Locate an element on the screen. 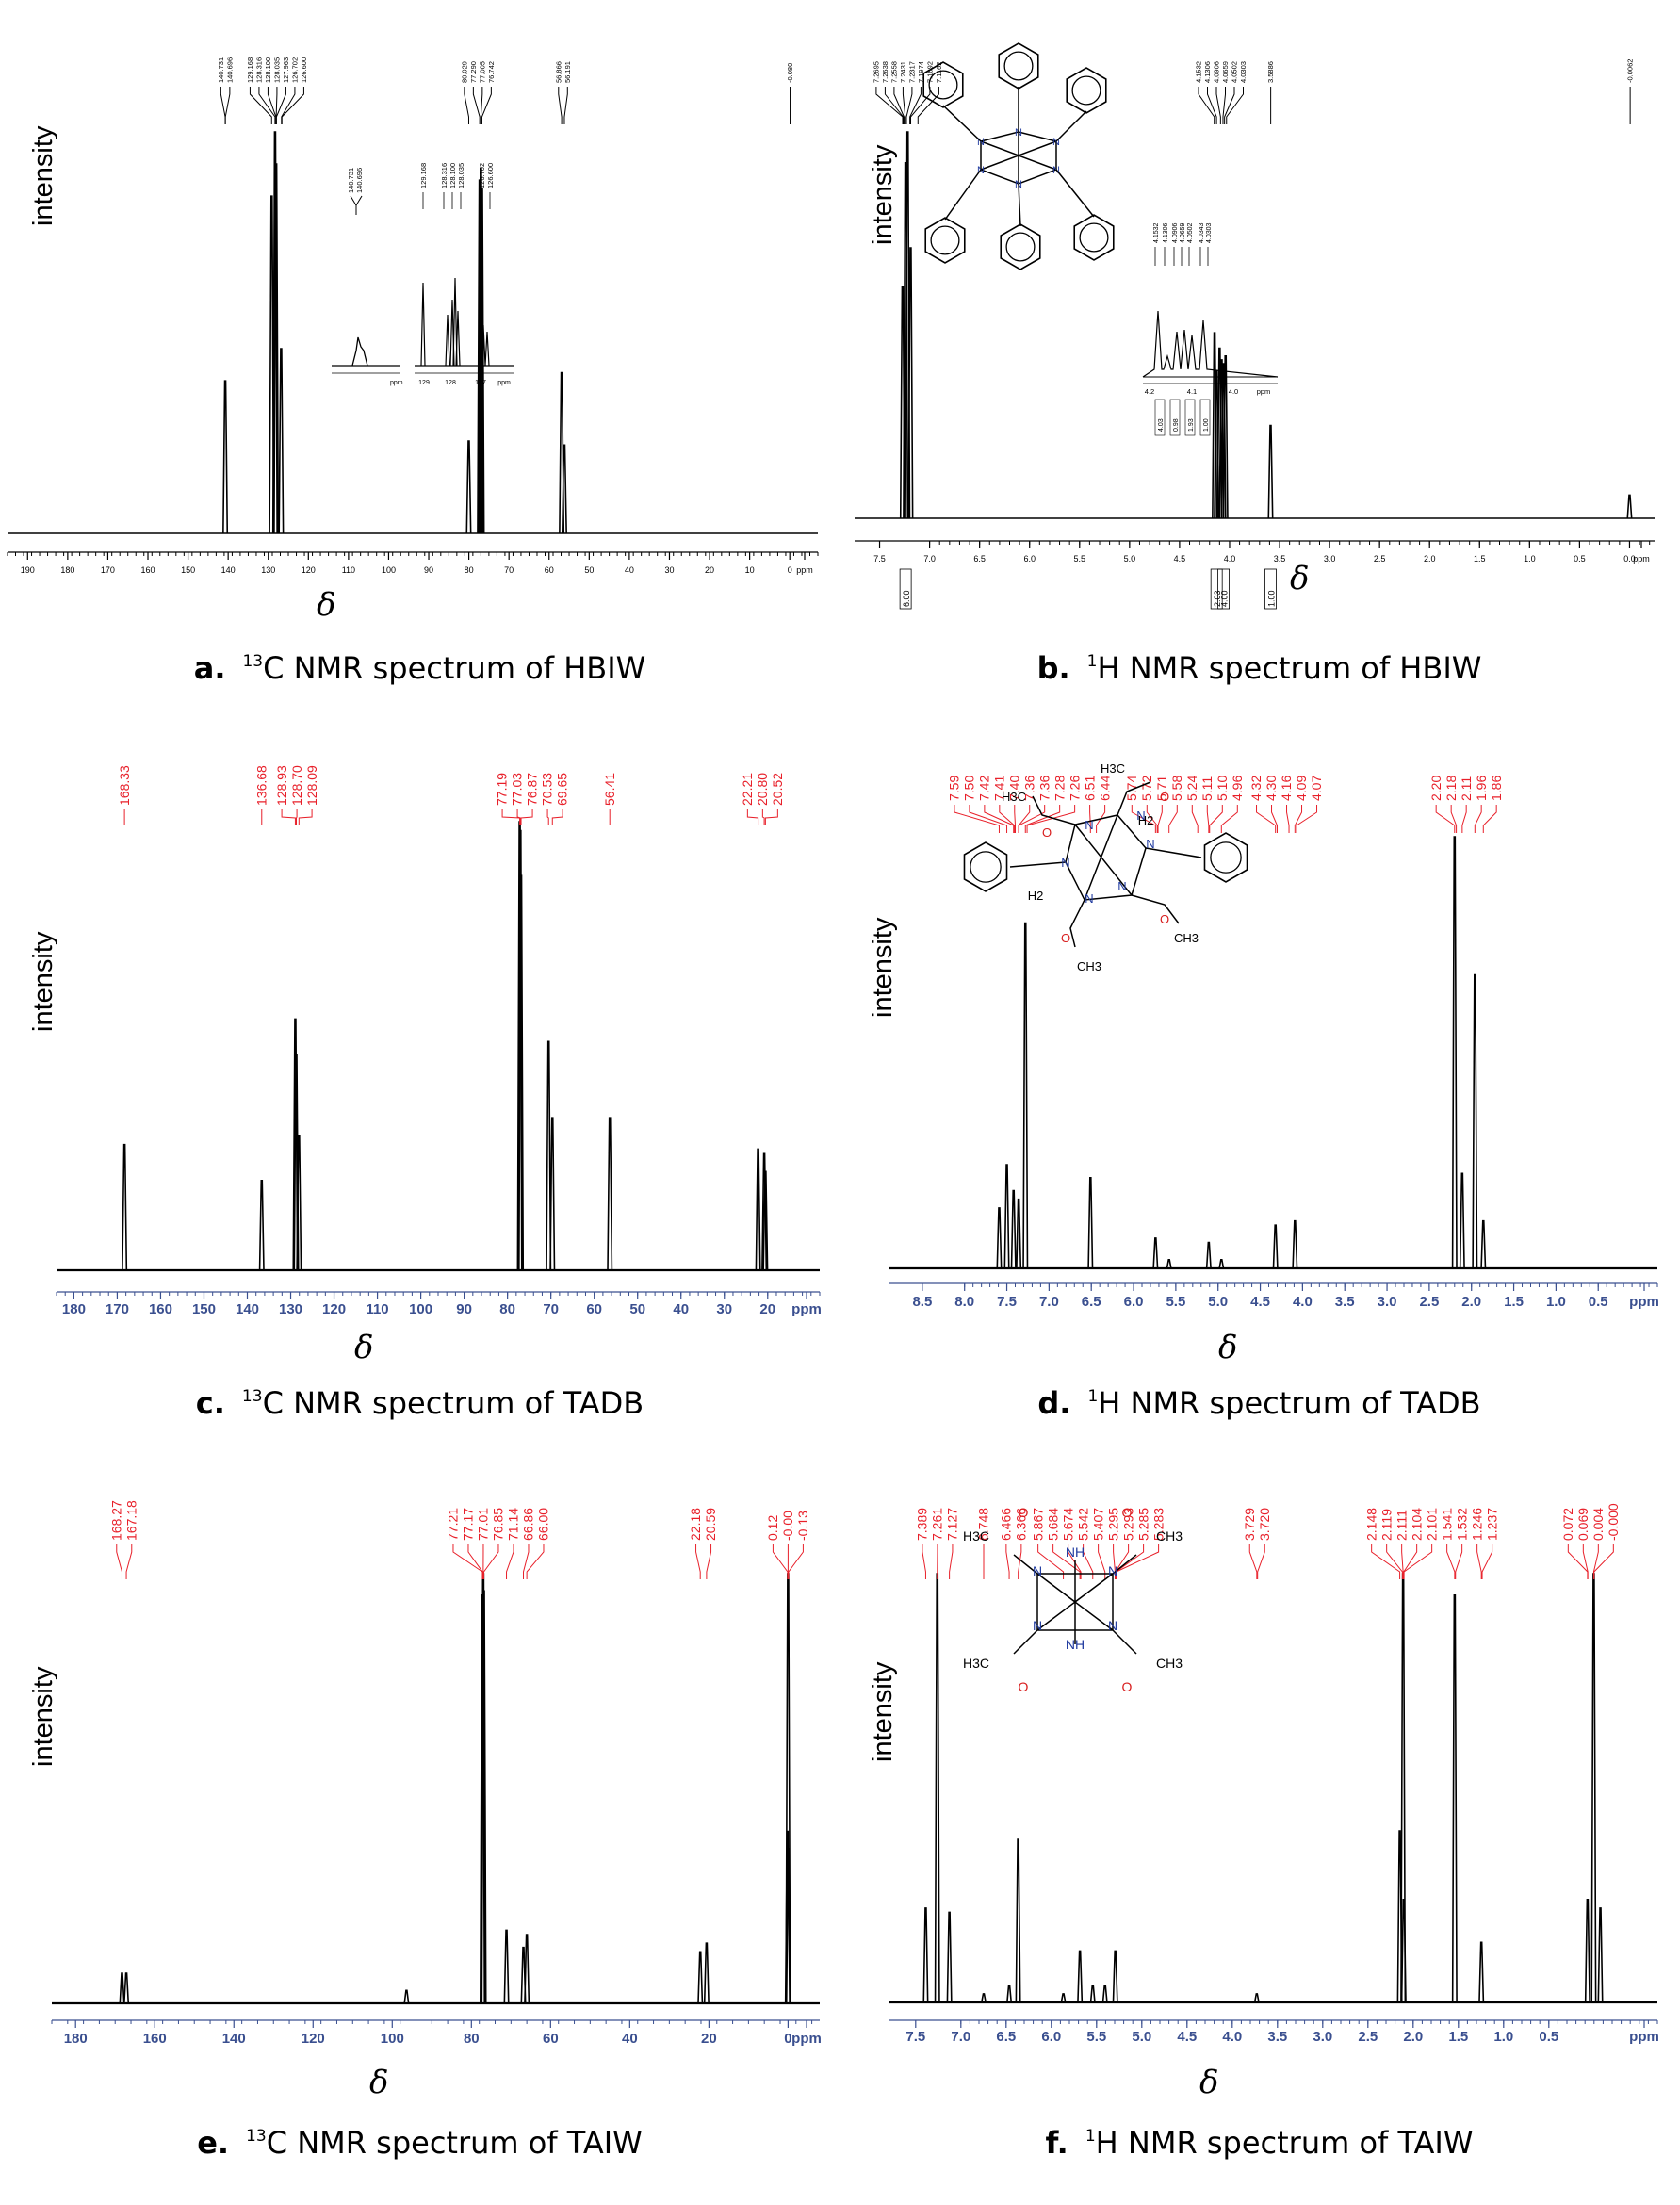 The width and height of the screenshot is (1680, 2205). shift-label: 7.2638 is located at coordinates (885, 72).